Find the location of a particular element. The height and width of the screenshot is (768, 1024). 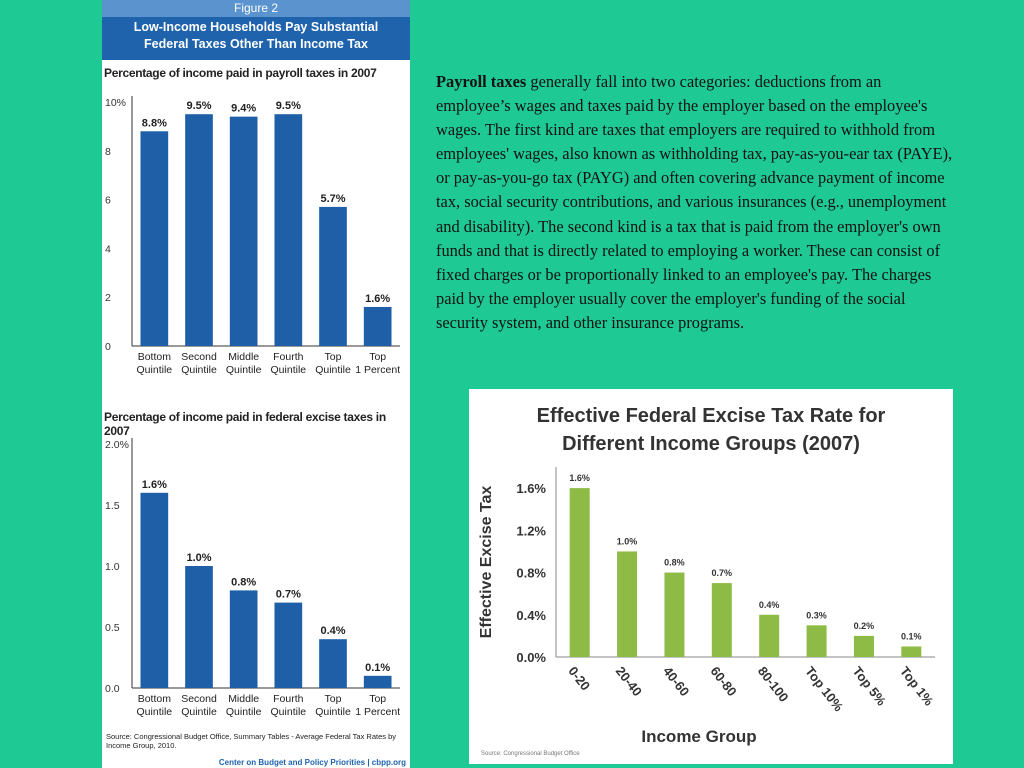

y-tick-label: 0 is located at coordinates (108, 347).